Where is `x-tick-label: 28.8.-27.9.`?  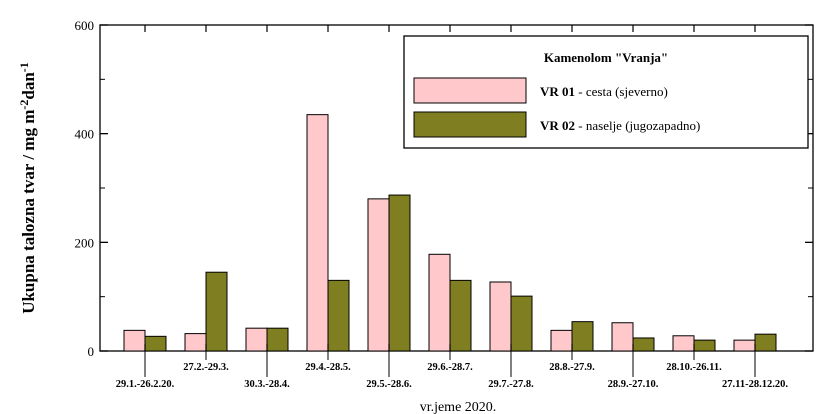 x-tick-label: 28.8.-27.9. is located at coordinates (572, 367).